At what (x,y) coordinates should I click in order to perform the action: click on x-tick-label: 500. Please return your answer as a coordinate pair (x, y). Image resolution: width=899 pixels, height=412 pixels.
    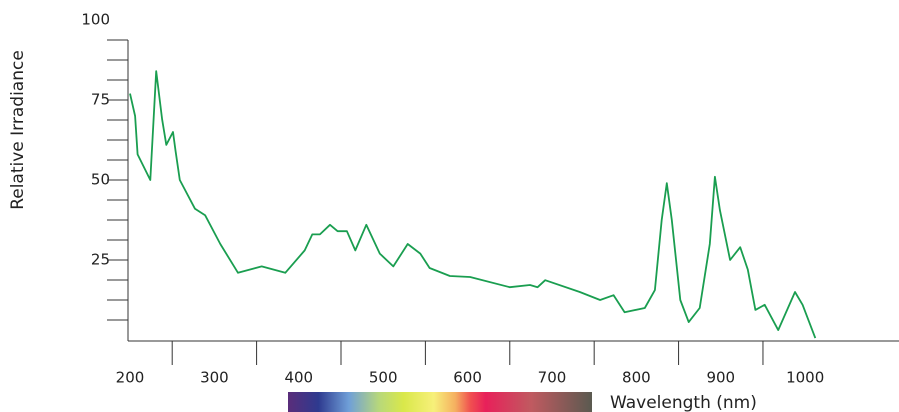
    Looking at the image, I should click on (383, 378).